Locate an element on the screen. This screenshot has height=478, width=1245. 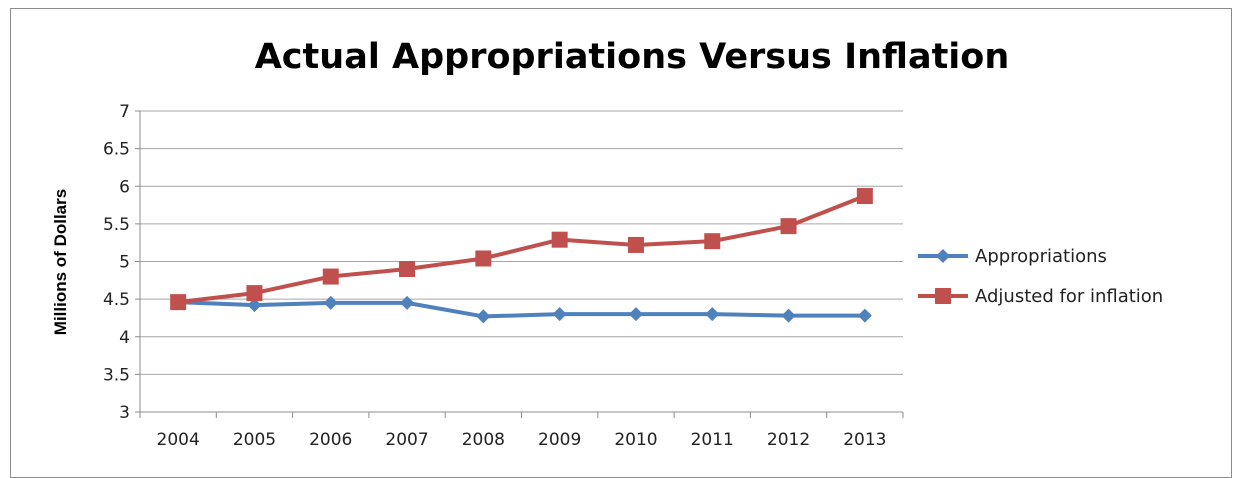
legend-item: Adjusted for inflation is located at coordinates (1040, 296).